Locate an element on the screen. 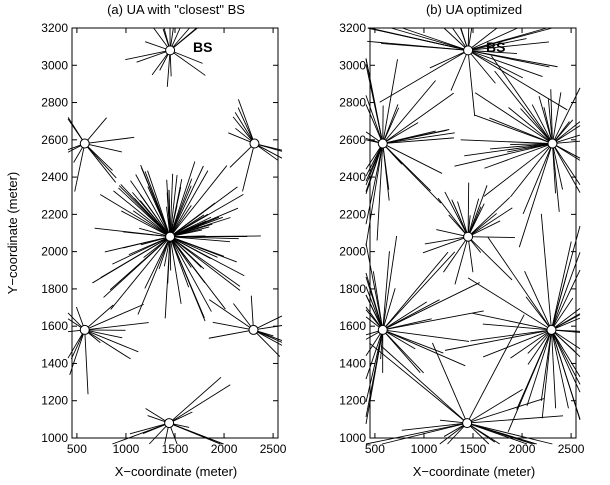  panel-a-title: (a) UA with "closest" BS is located at coordinates (176, 9).